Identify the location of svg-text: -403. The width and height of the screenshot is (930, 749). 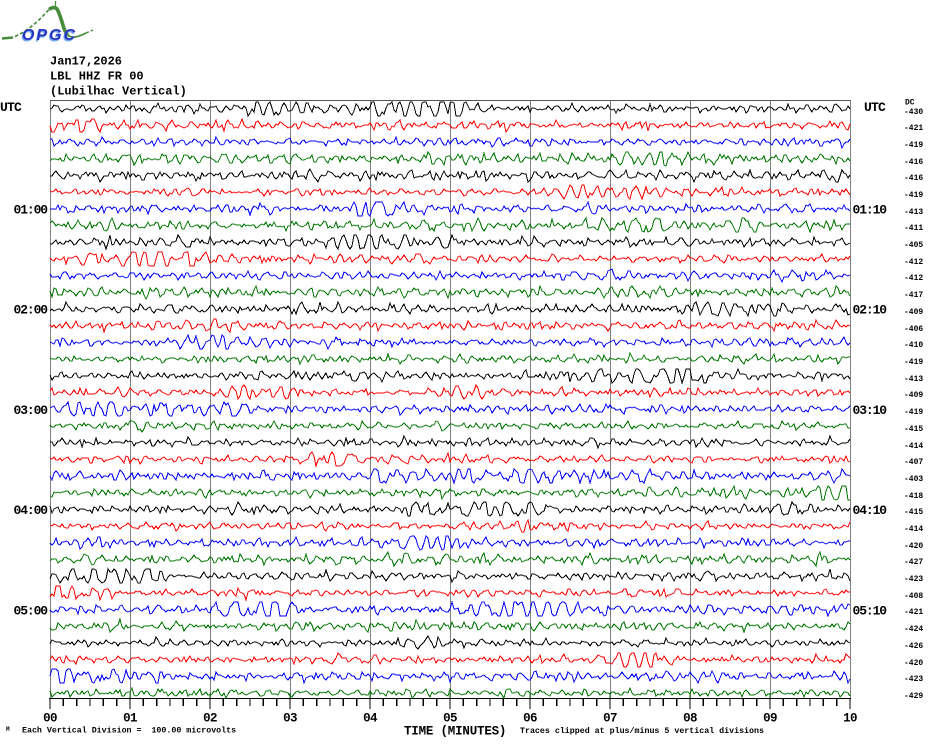
(913, 479).